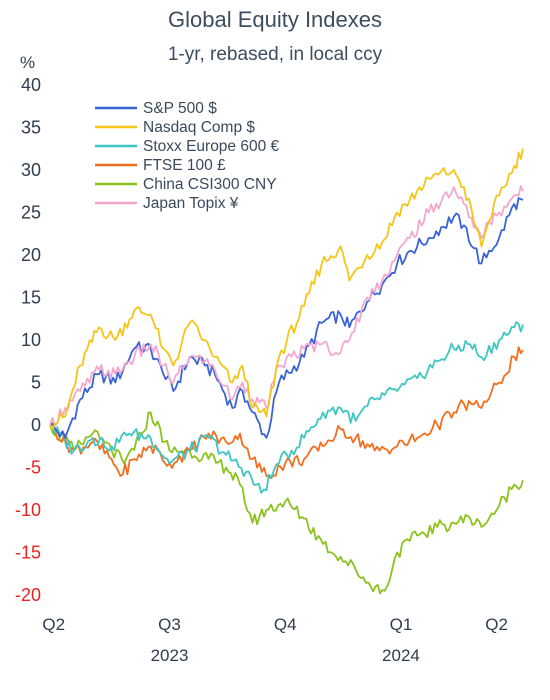 Image resolution: width=550 pixels, height=700 pixels. What do you see at coordinates (36, 383) in the screenshot?
I see `y-tick-label: 5` at bounding box center [36, 383].